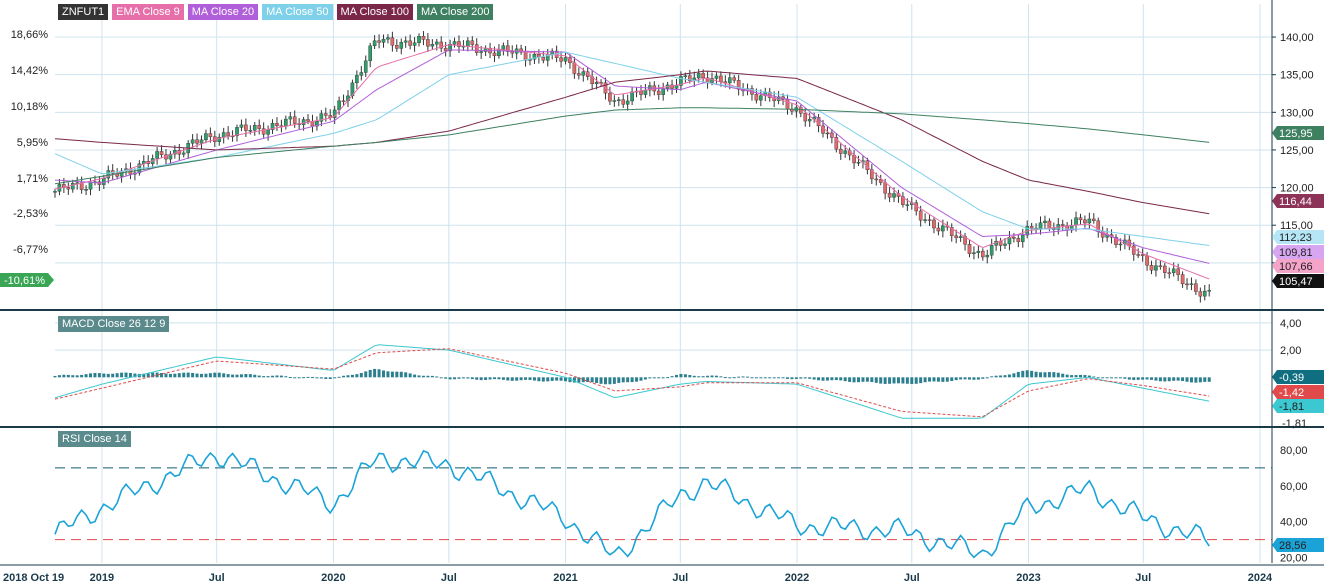 This screenshot has height=587, width=1324. What do you see at coordinates (30, 107) in the screenshot?
I see `pct-tick-label: 10,18%` at bounding box center [30, 107].